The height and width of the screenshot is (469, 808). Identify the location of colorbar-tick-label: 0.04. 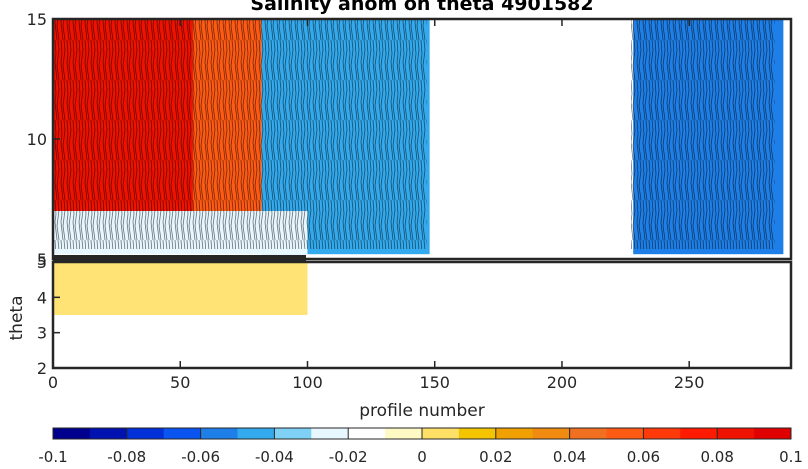
(569, 457).